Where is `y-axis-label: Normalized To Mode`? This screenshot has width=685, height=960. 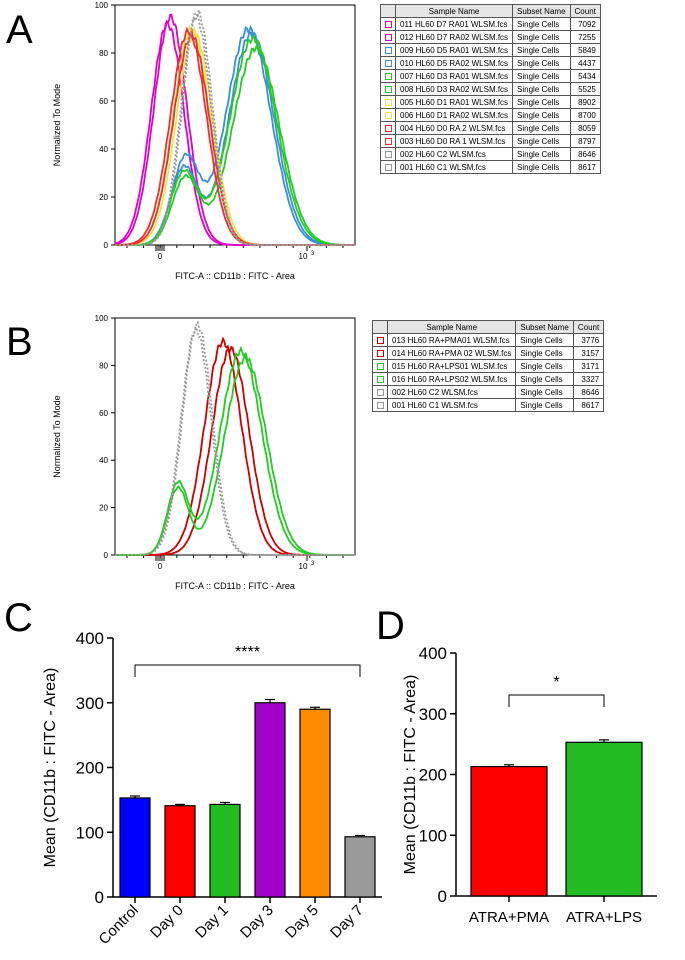
y-axis-label: Normalized To Mode is located at coordinates (57, 125).